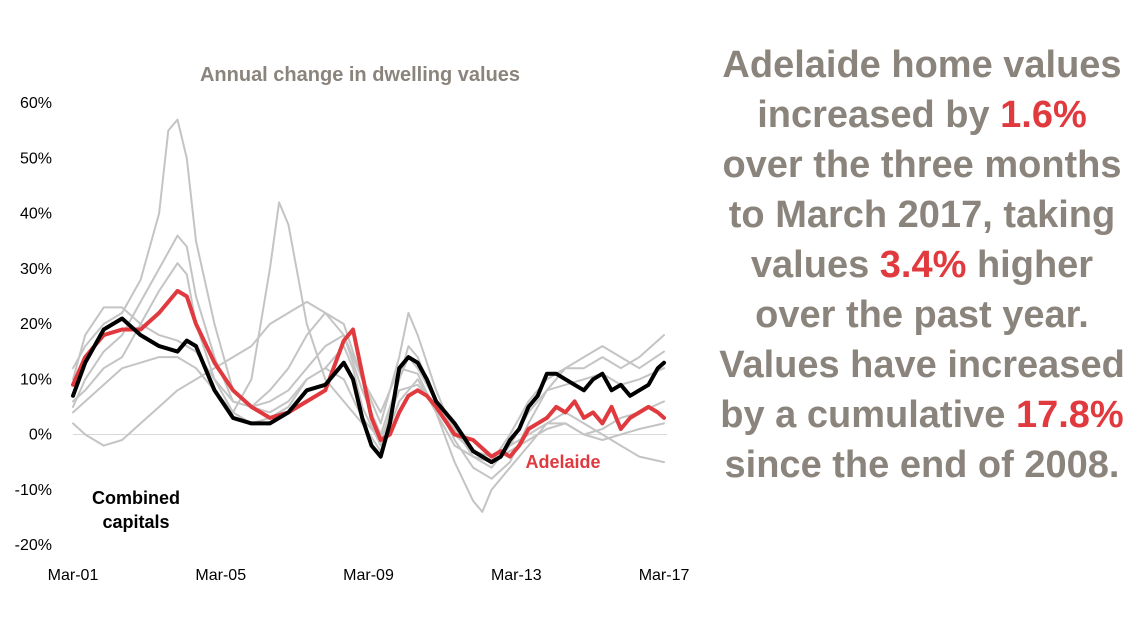 The height and width of the screenshot is (637, 1146). Describe the element at coordinates (562, 462) in the screenshot. I see `adelaide-label: Adelaide` at that location.